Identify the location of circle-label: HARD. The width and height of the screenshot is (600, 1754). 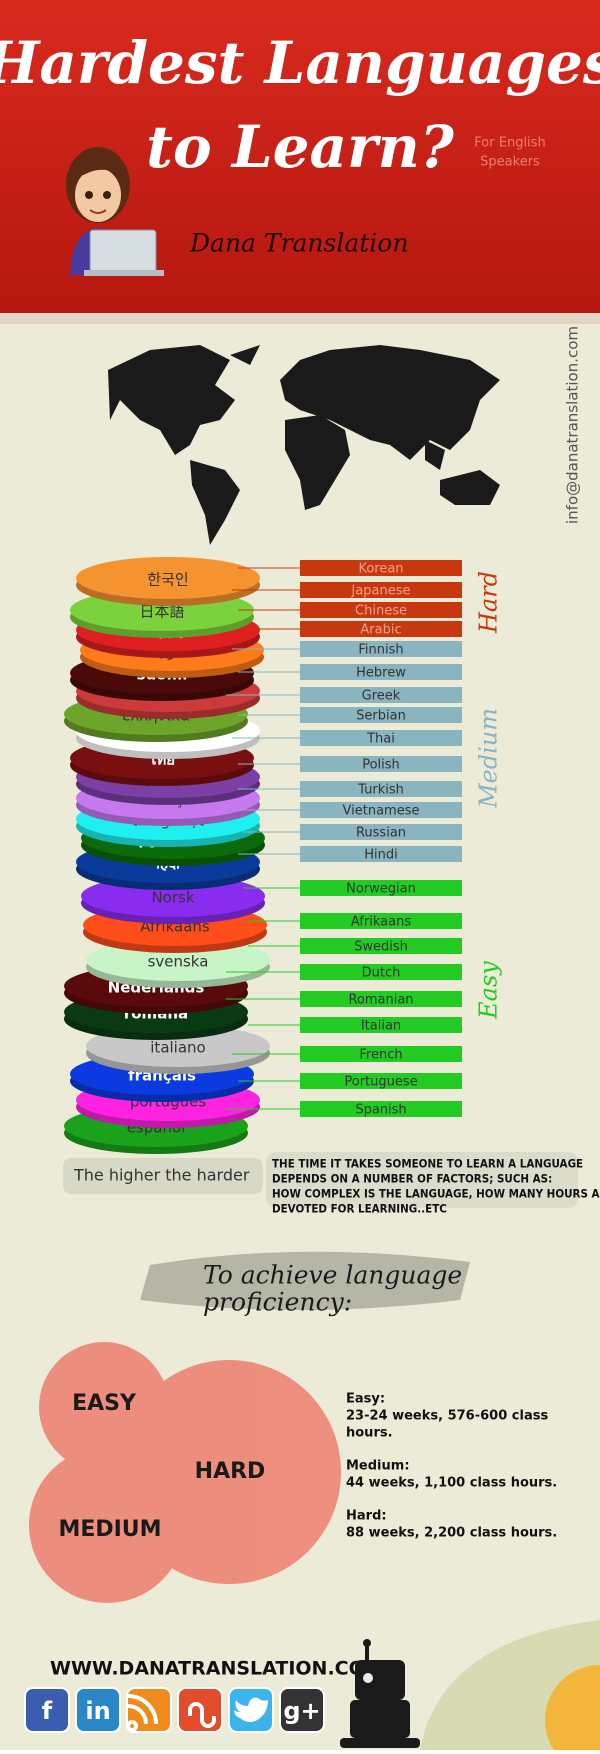
(230, 1471).